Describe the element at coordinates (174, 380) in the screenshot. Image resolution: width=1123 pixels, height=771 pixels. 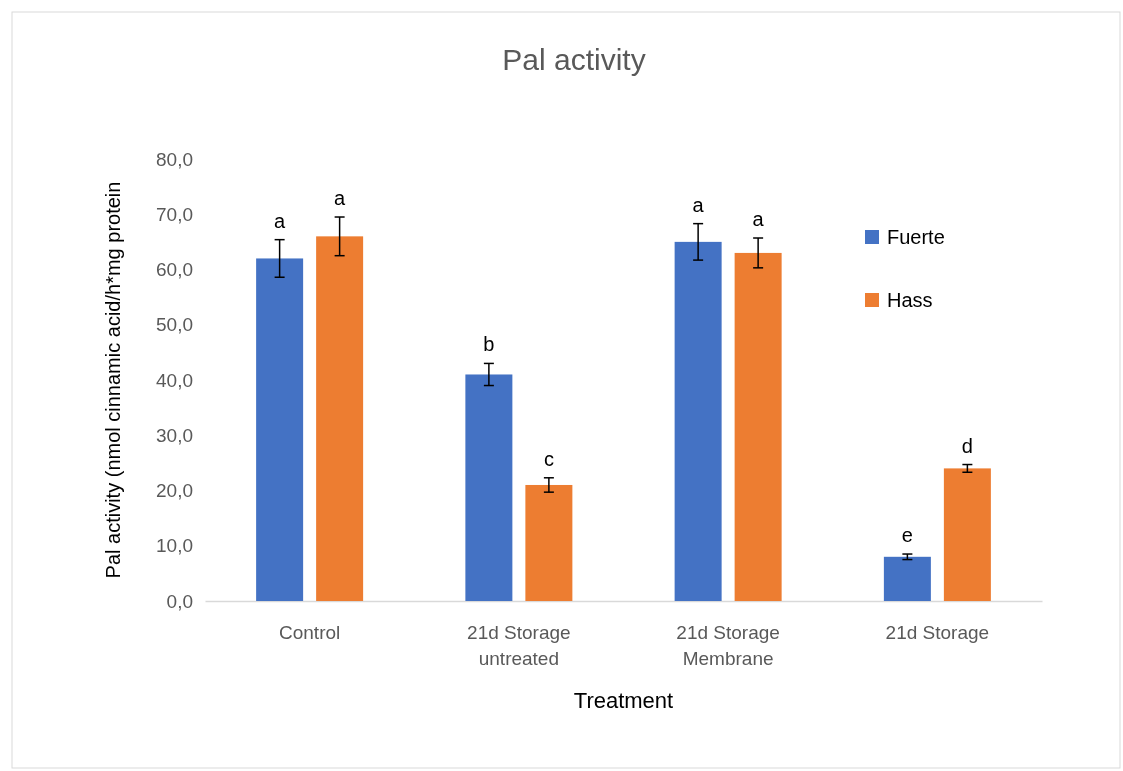
I see `y-tick-label: 40,0` at that location.